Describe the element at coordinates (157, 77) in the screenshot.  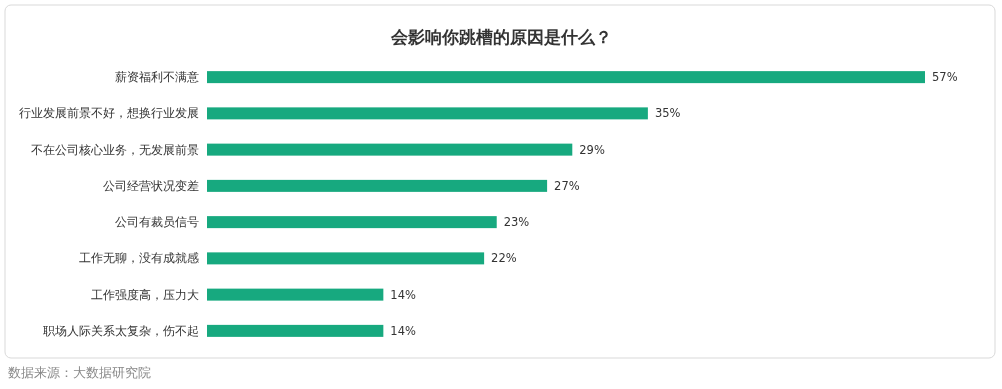
I see `y-tick-label: 薪资福利不满意` at that location.